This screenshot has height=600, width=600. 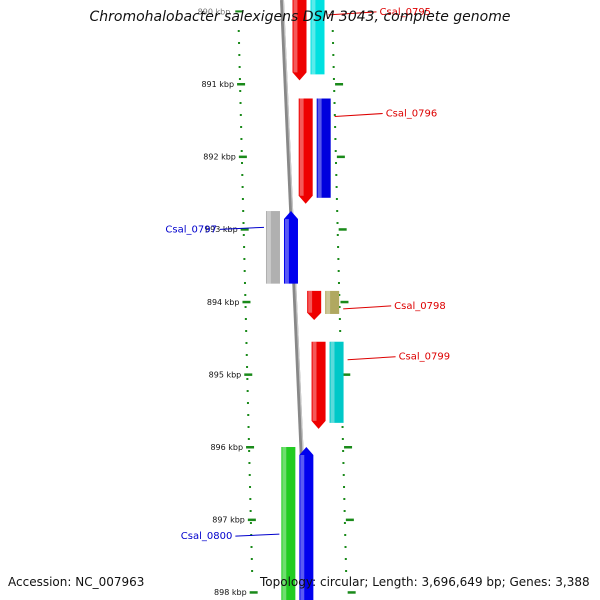 I want to click on gene-arrow-Csal_0796-shine, so click(x=301, y=147).